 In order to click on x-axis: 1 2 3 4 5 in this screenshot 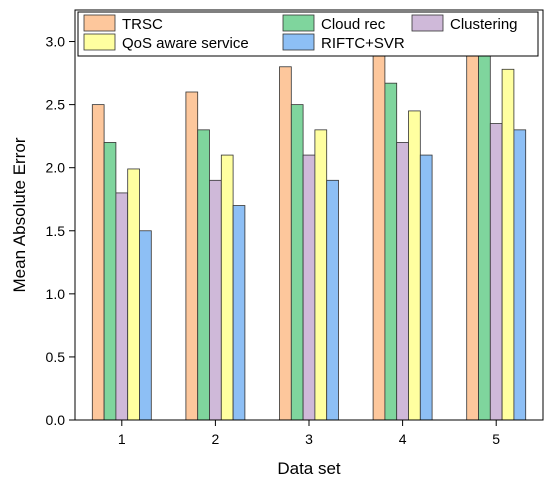, I will do `click(309, 433)`.